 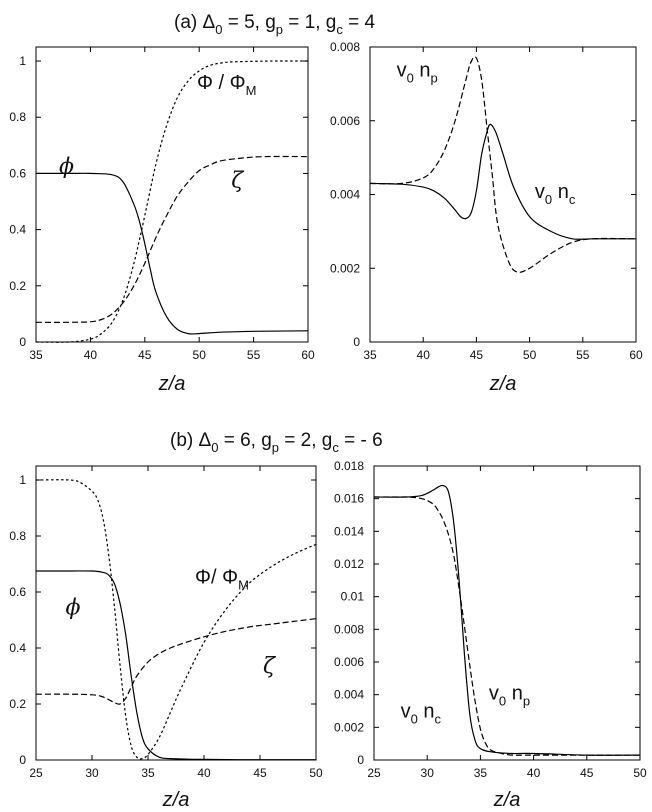 I want to click on panel-a-gc-val: = 4, so click(x=359, y=22).